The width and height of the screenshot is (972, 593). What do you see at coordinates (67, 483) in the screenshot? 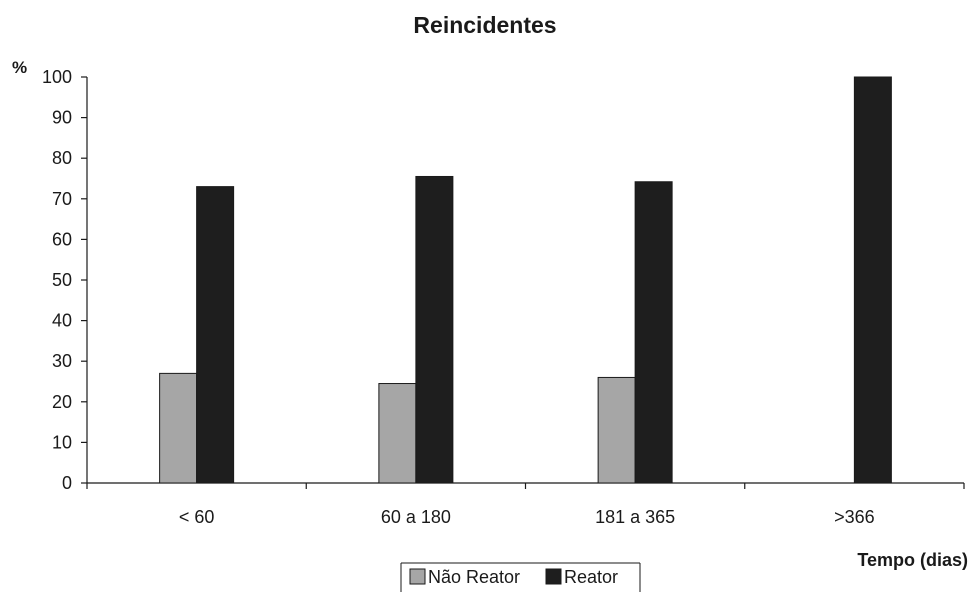
I see `y-tick-label: 0` at bounding box center [67, 483].